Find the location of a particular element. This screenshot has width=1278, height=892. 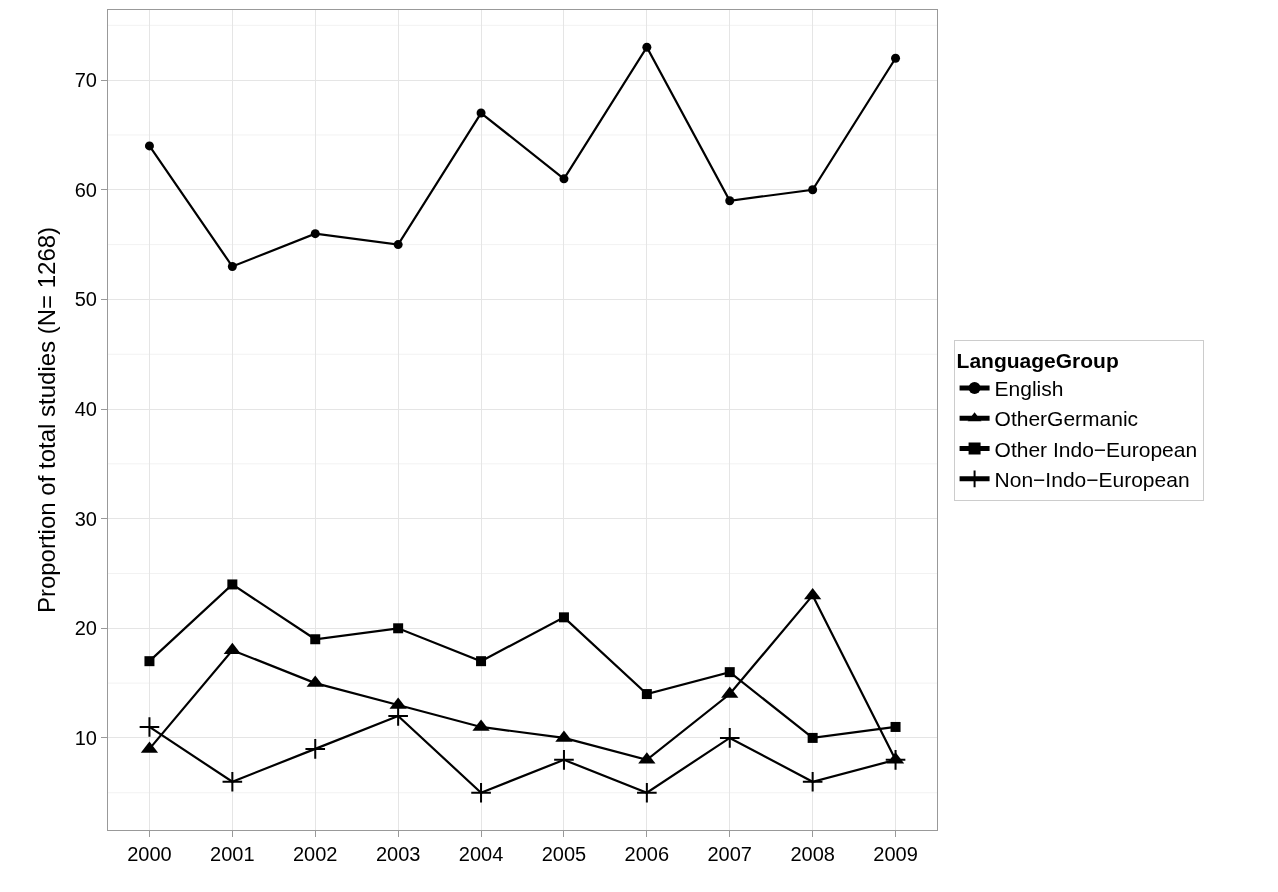

y-tick-label: 60 is located at coordinates (85, 189).